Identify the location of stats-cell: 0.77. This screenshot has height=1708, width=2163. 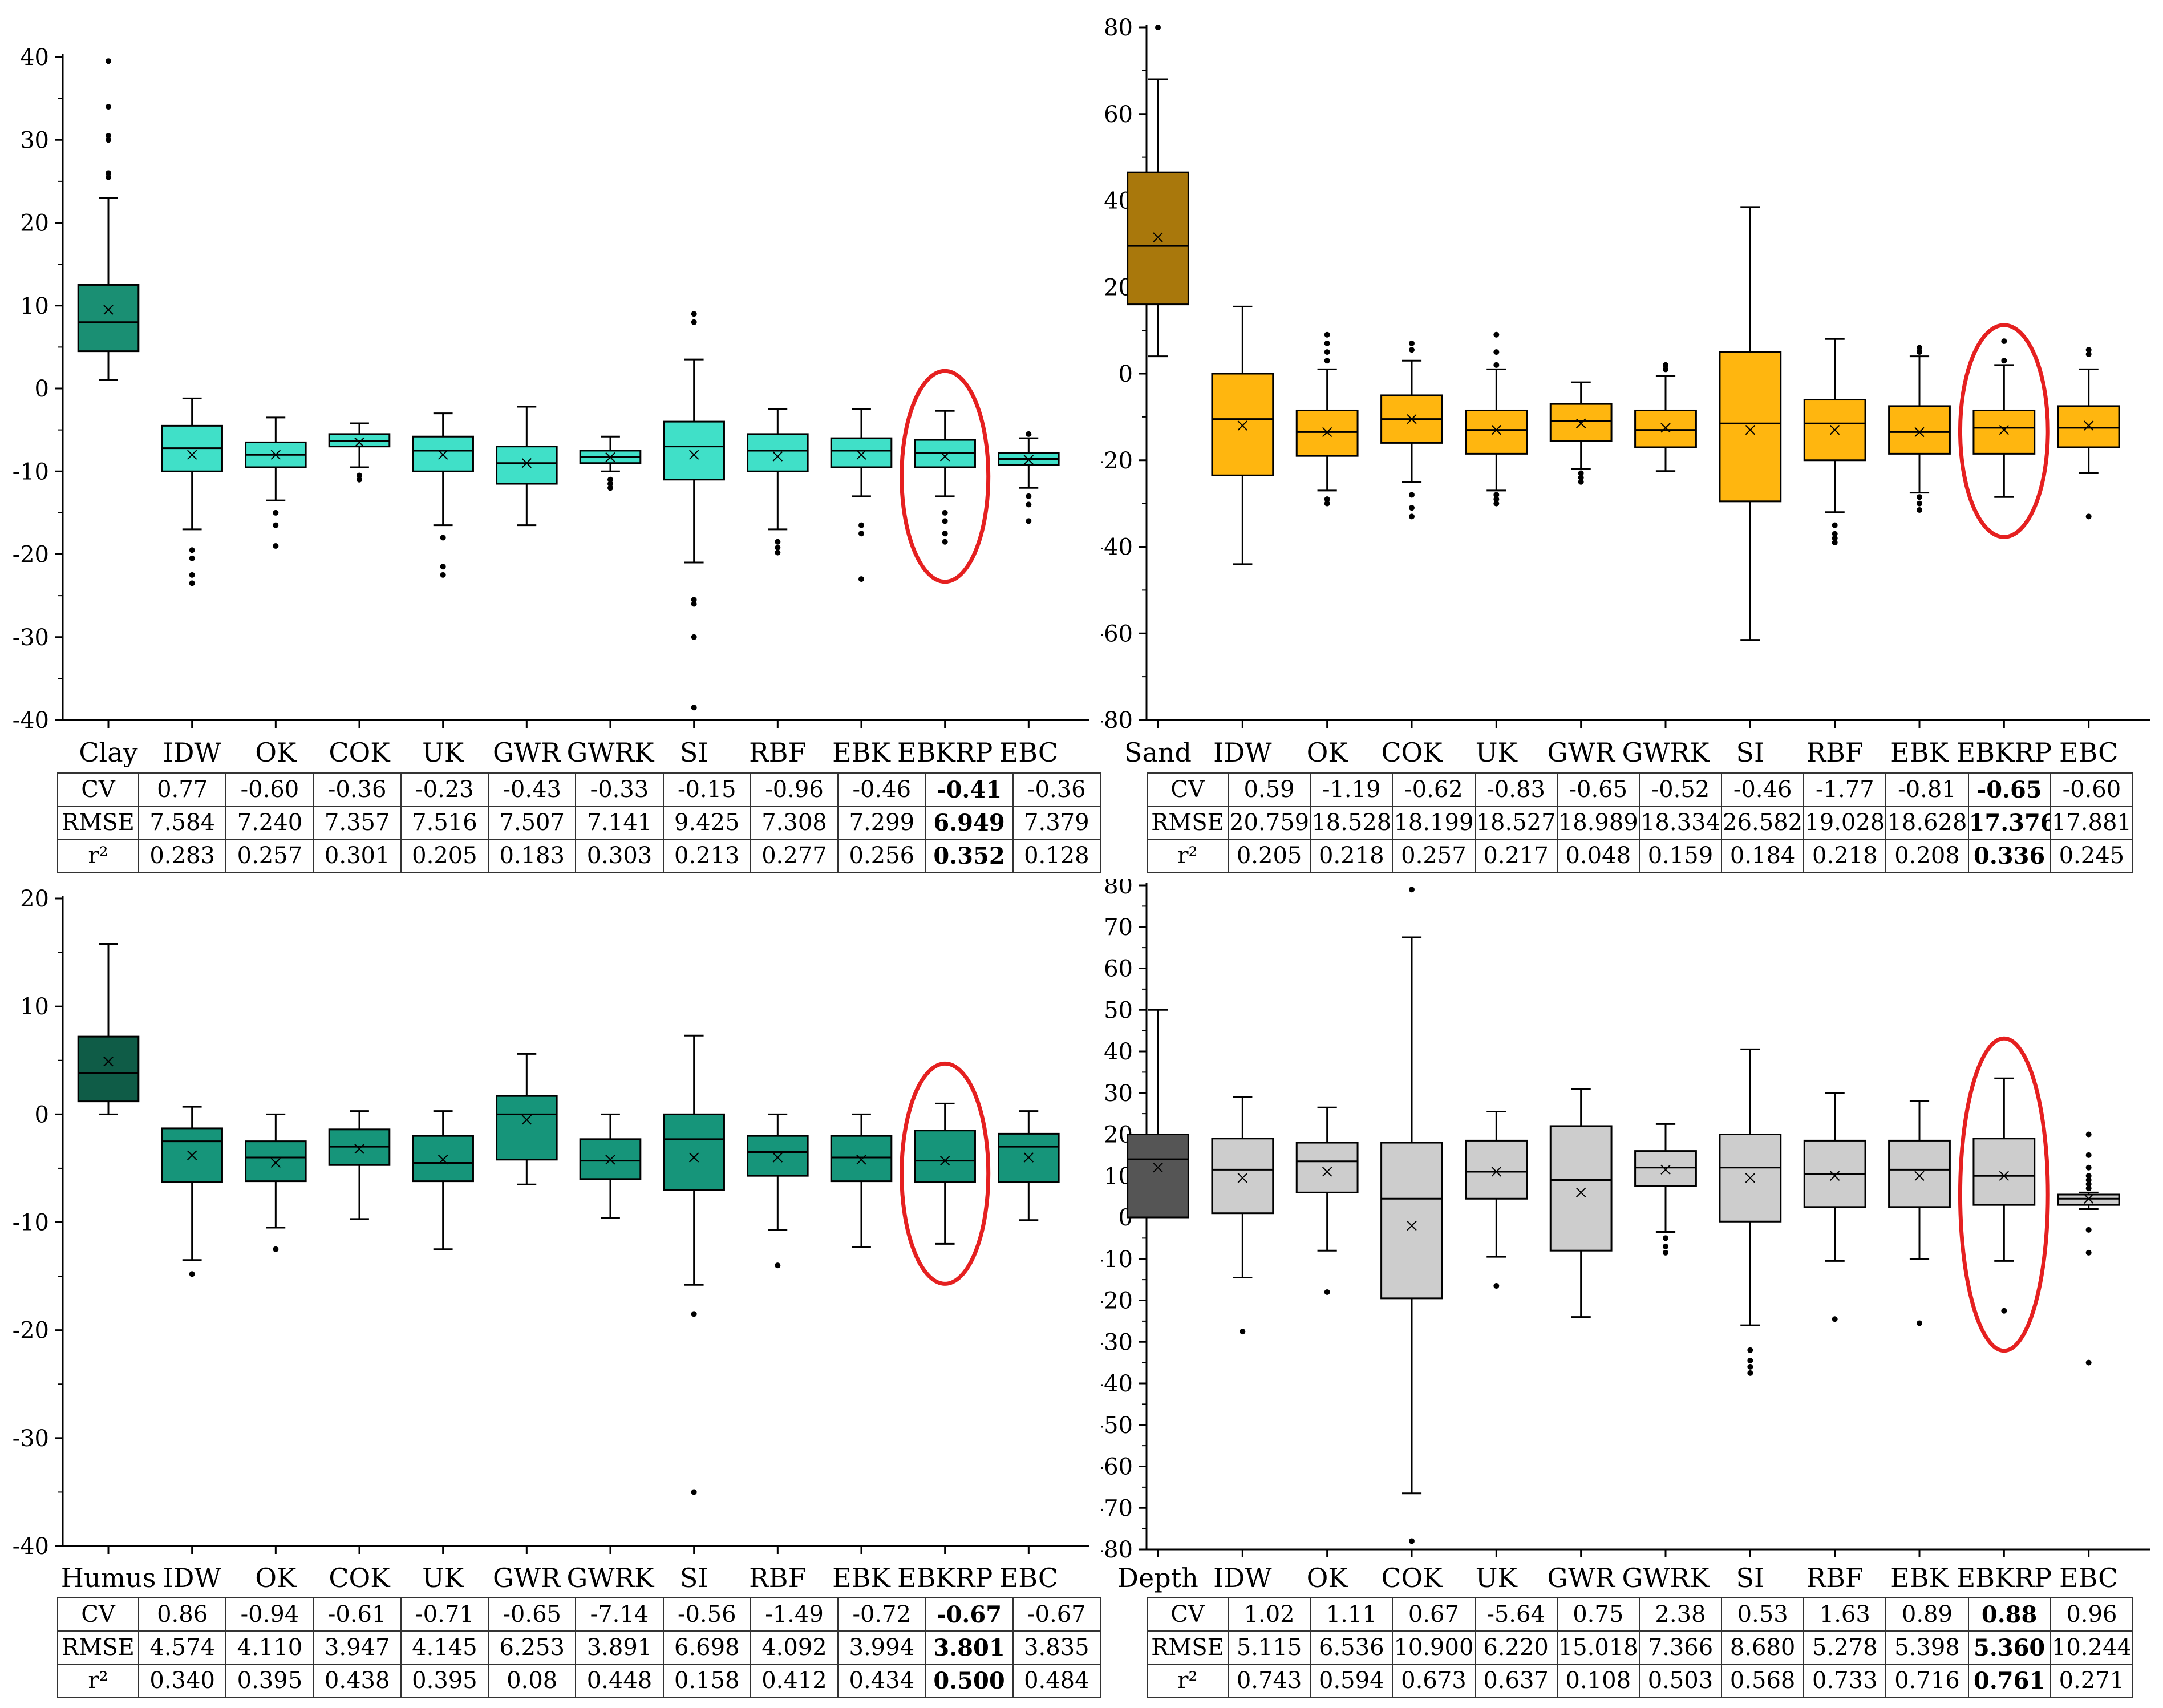
(182, 789).